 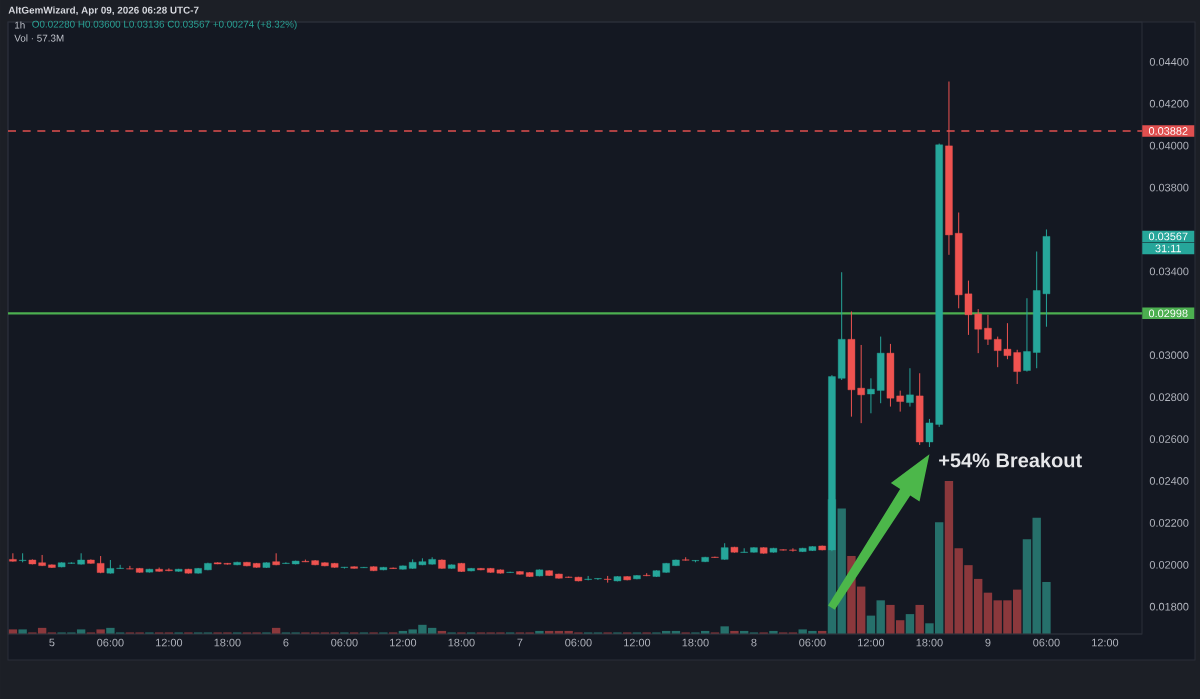 I want to click on x-tick-label: 7, so click(x=520, y=642).